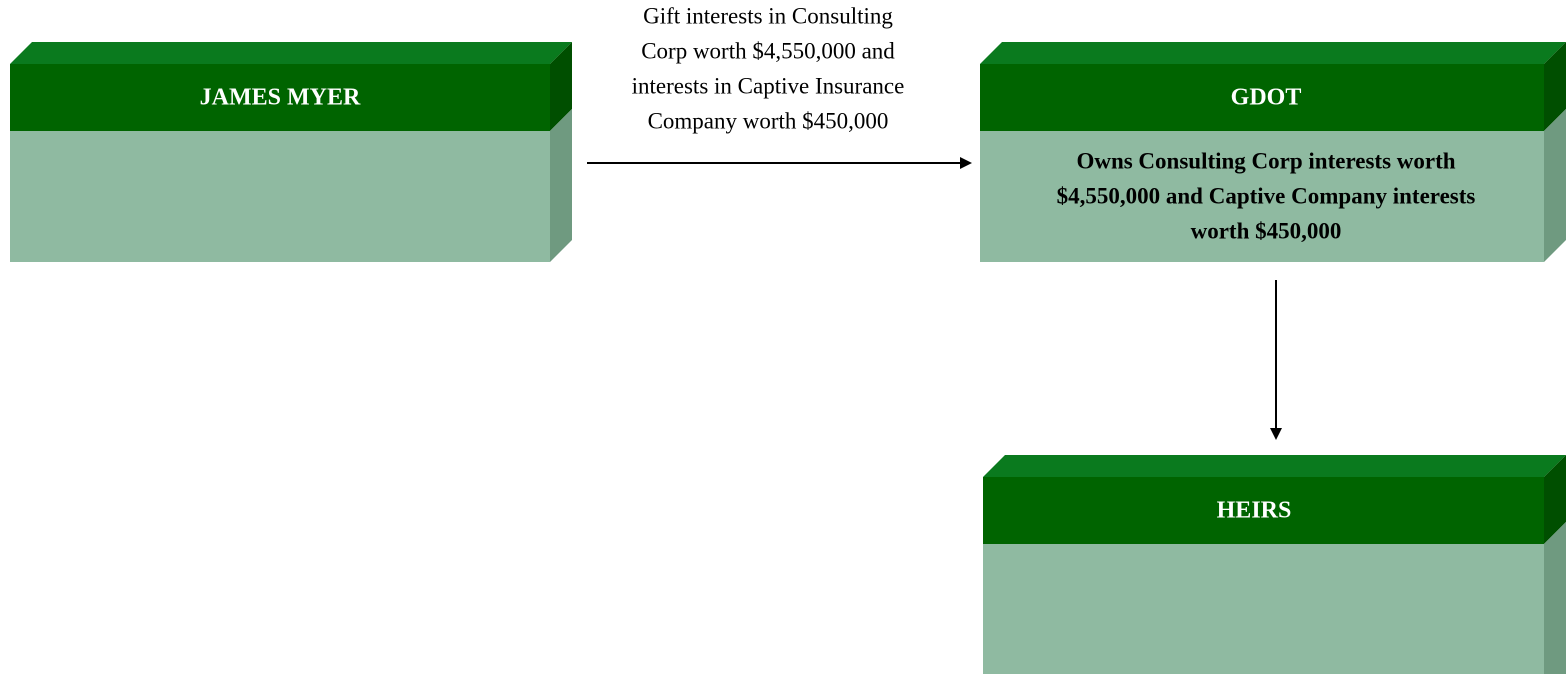 The width and height of the screenshot is (1566, 679). I want to click on edge-label-line: Gift interests in Consulting, so click(768, 15).